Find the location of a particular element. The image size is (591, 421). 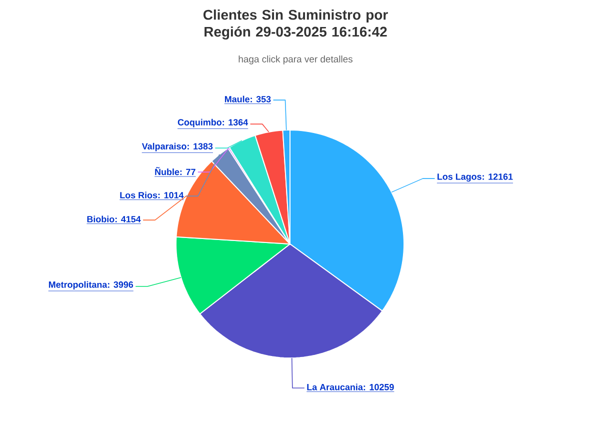

data-label: : 3996 is located at coordinates (121, 284).